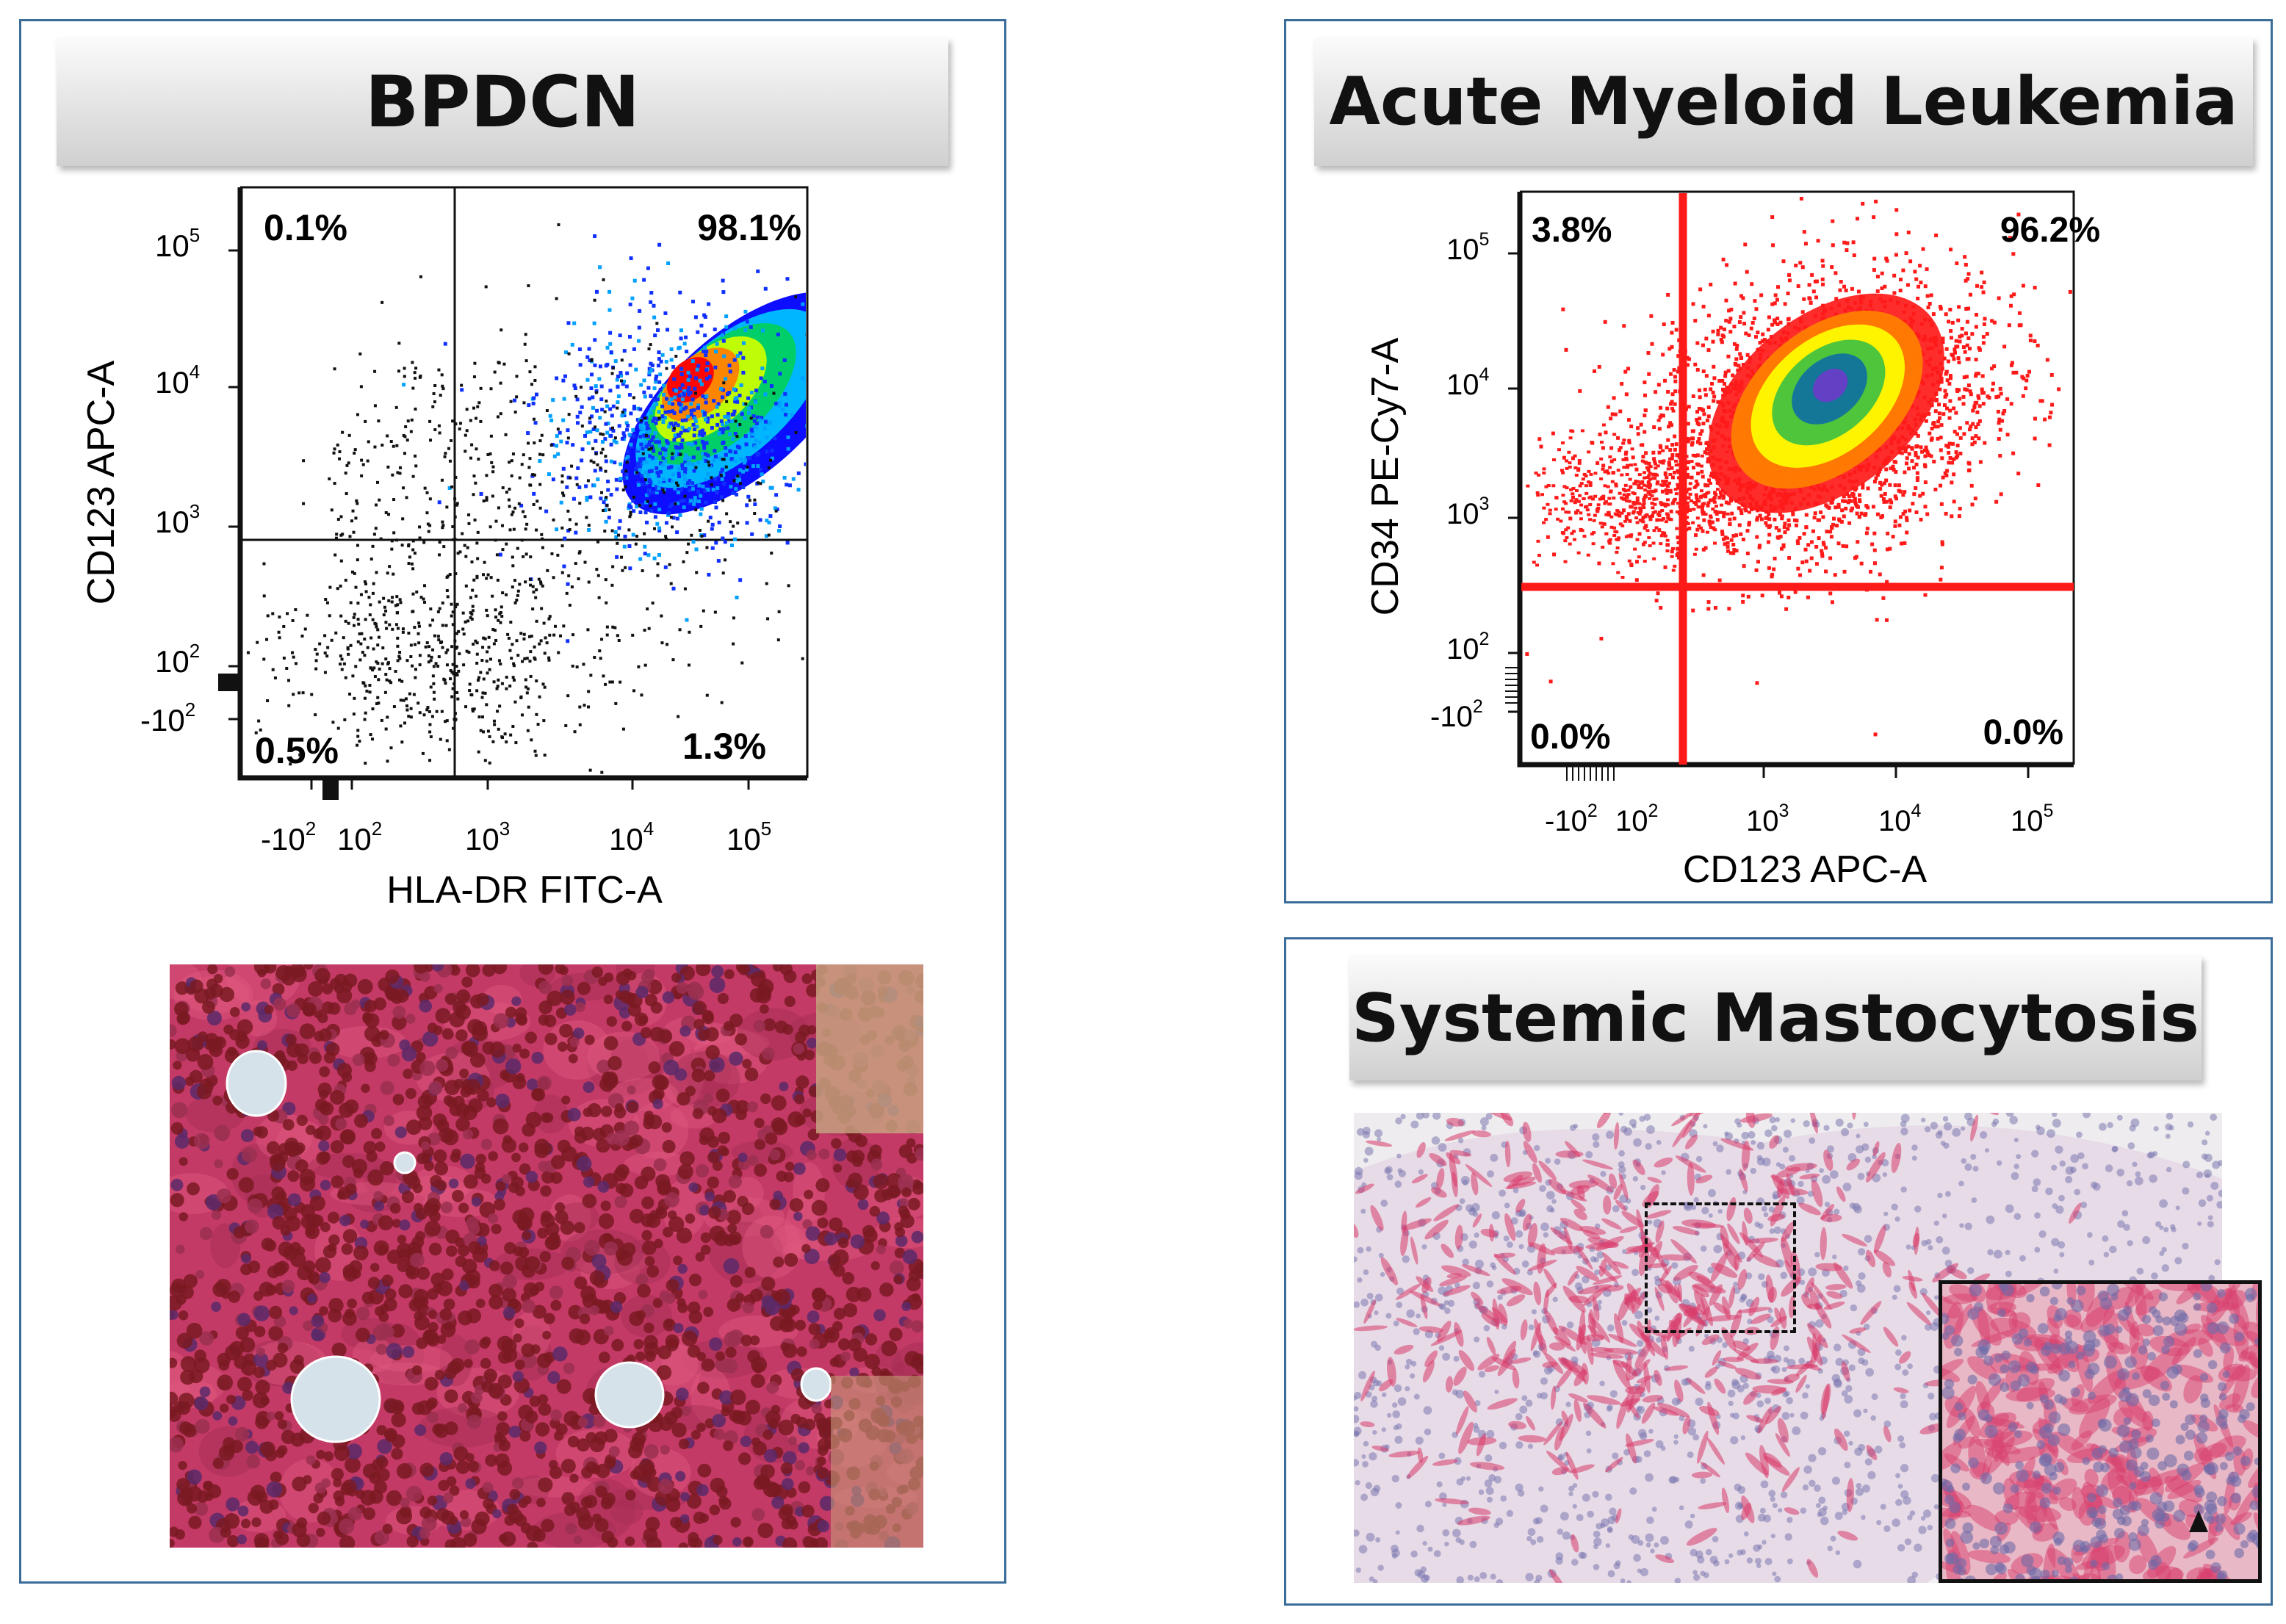 Image resolution: width=2286 pixels, height=1624 pixels. Describe the element at coordinates (816, 1384) in the screenshot. I see `fat-vacuole` at that location.